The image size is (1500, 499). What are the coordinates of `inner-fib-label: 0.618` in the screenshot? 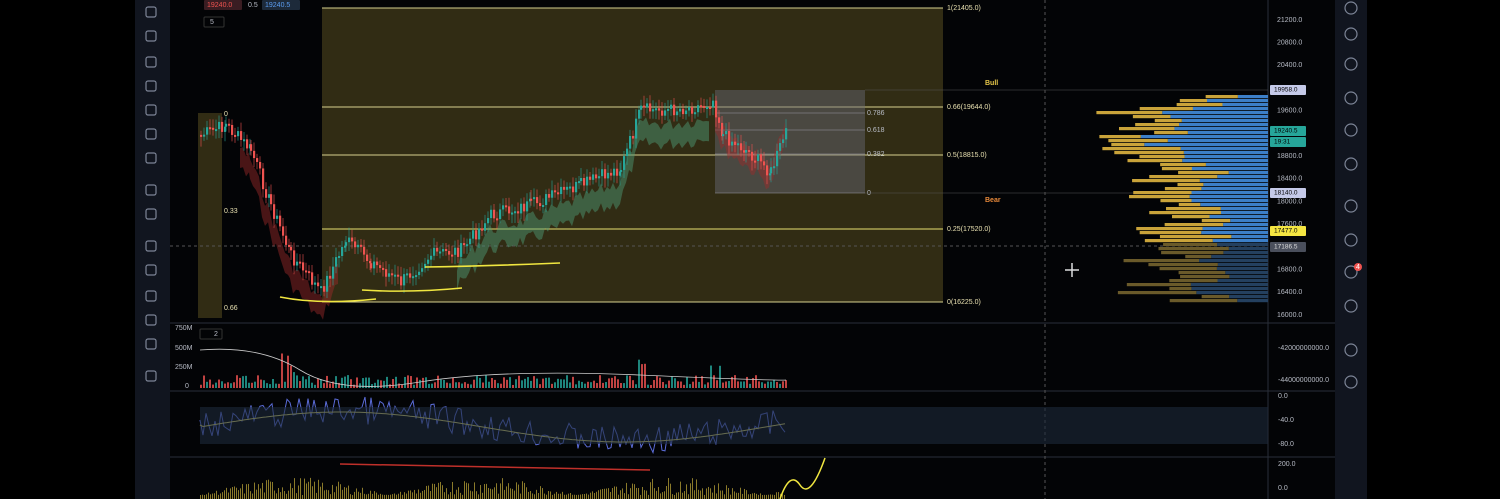 It's located at (876, 130).